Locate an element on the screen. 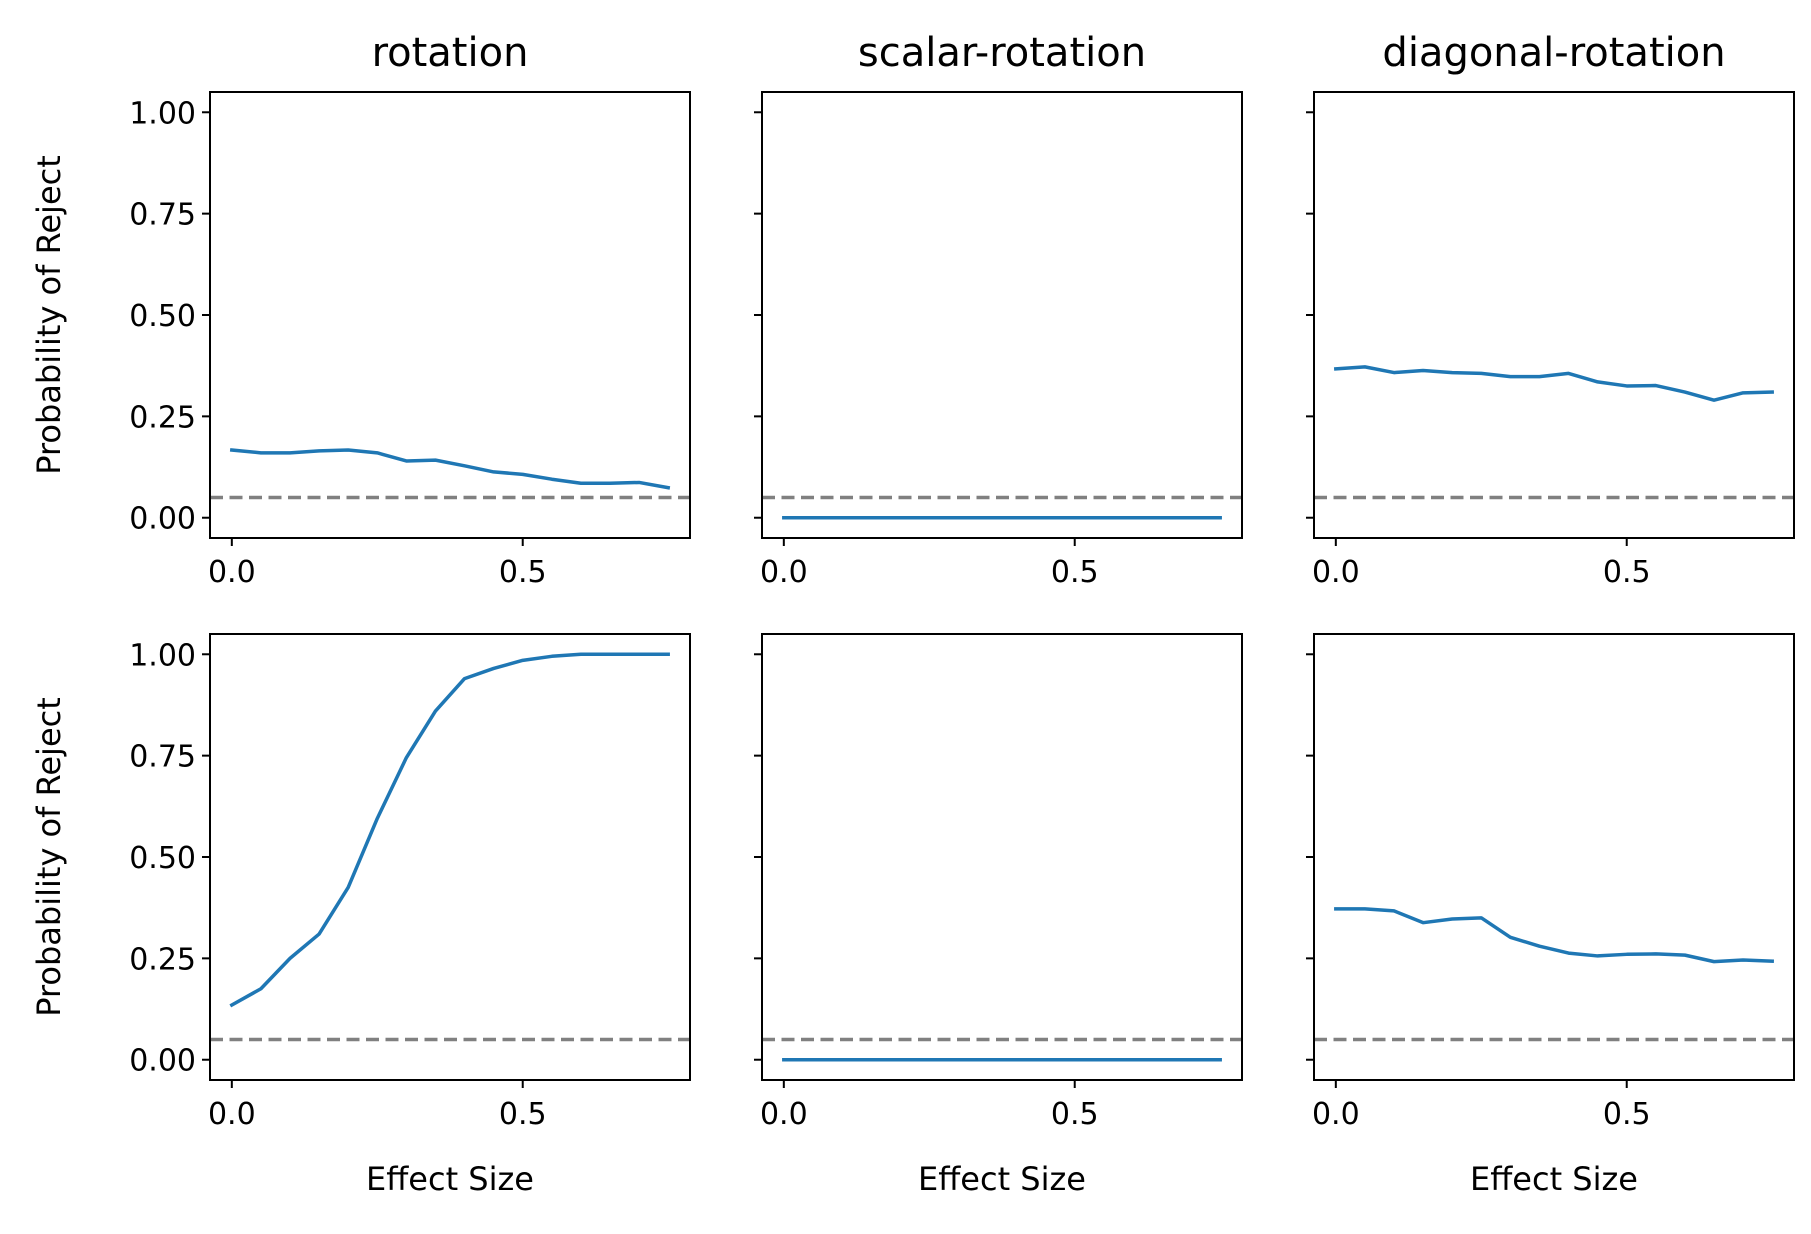  panel-title: rotation is located at coordinates (450, 53).